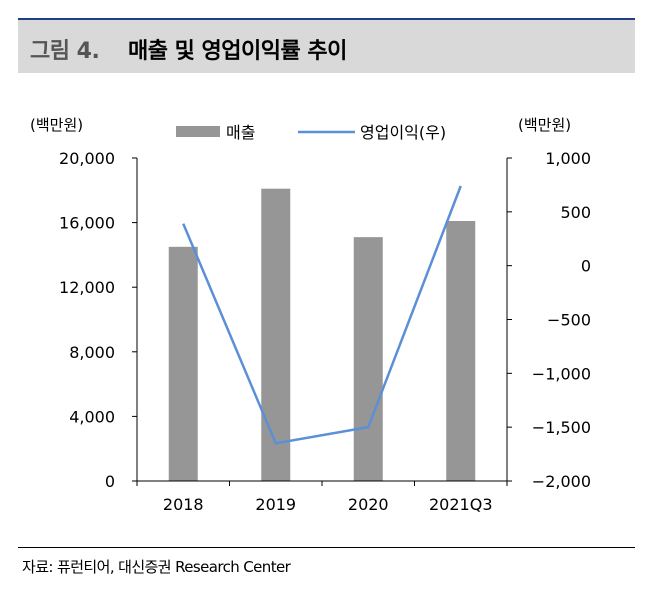  Describe the element at coordinates (198, 131) in the screenshot. I see `legend-swatch-bar` at that location.